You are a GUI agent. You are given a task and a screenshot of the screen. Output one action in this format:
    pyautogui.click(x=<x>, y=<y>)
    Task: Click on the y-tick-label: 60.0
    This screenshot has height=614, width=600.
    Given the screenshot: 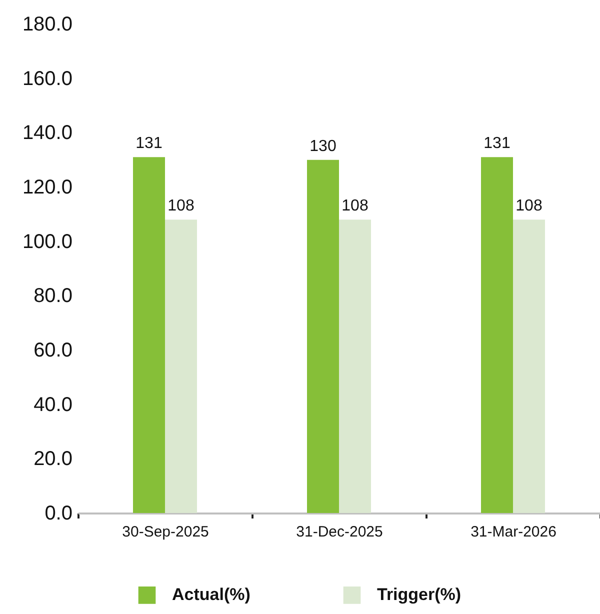 What is the action you would take?
    pyautogui.click(x=53, y=351)
    